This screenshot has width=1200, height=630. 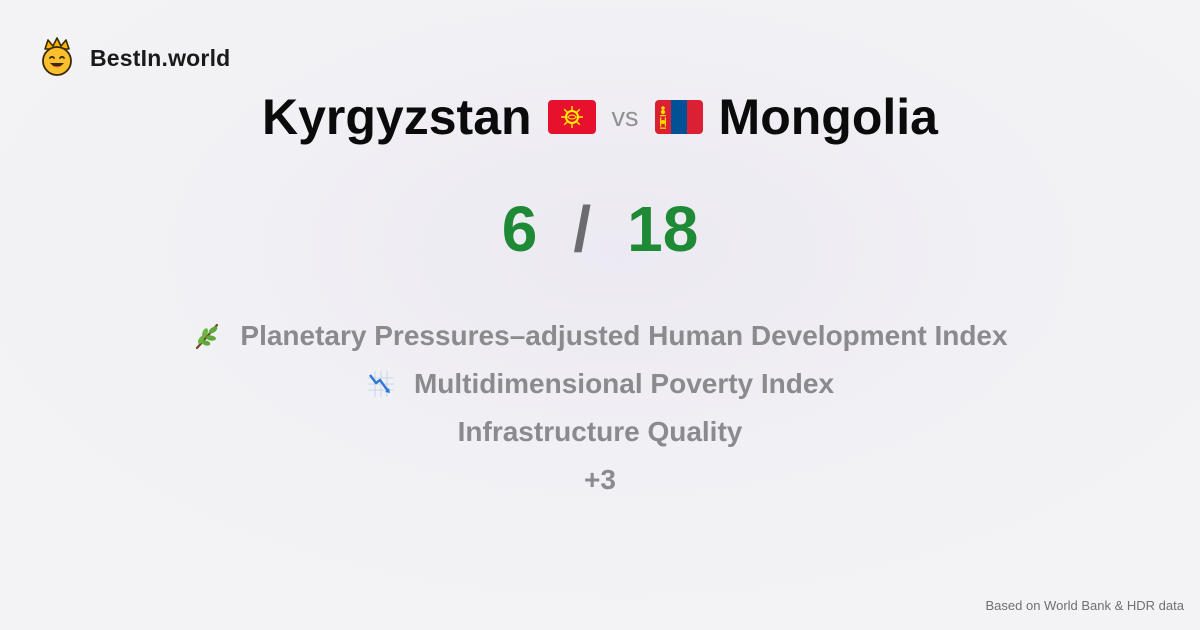 I want to click on herb-icon, so click(x=207, y=336).